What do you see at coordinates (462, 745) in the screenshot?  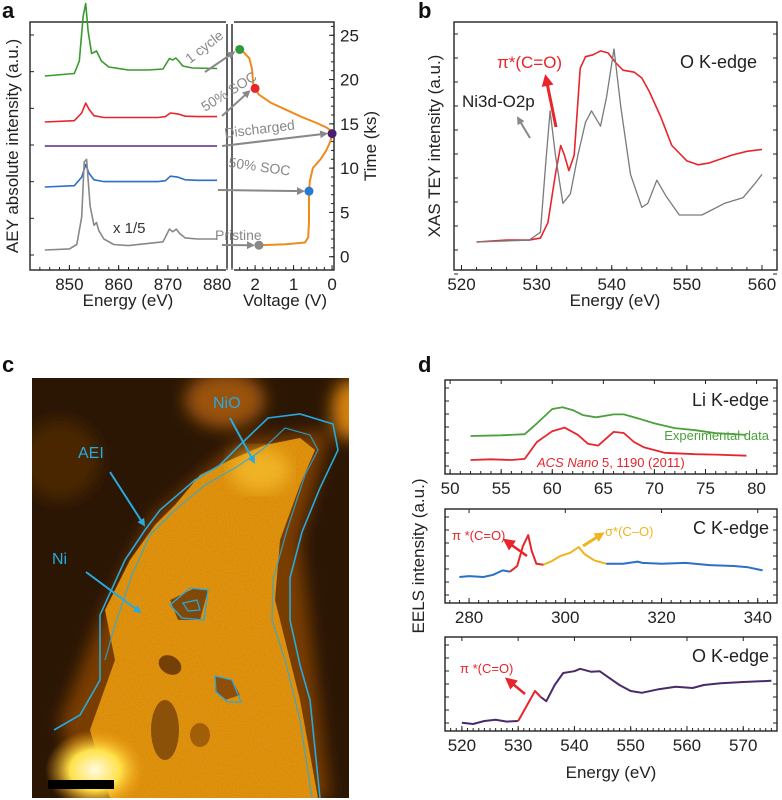 I see `d-o-xtick-label: 520` at bounding box center [462, 745].